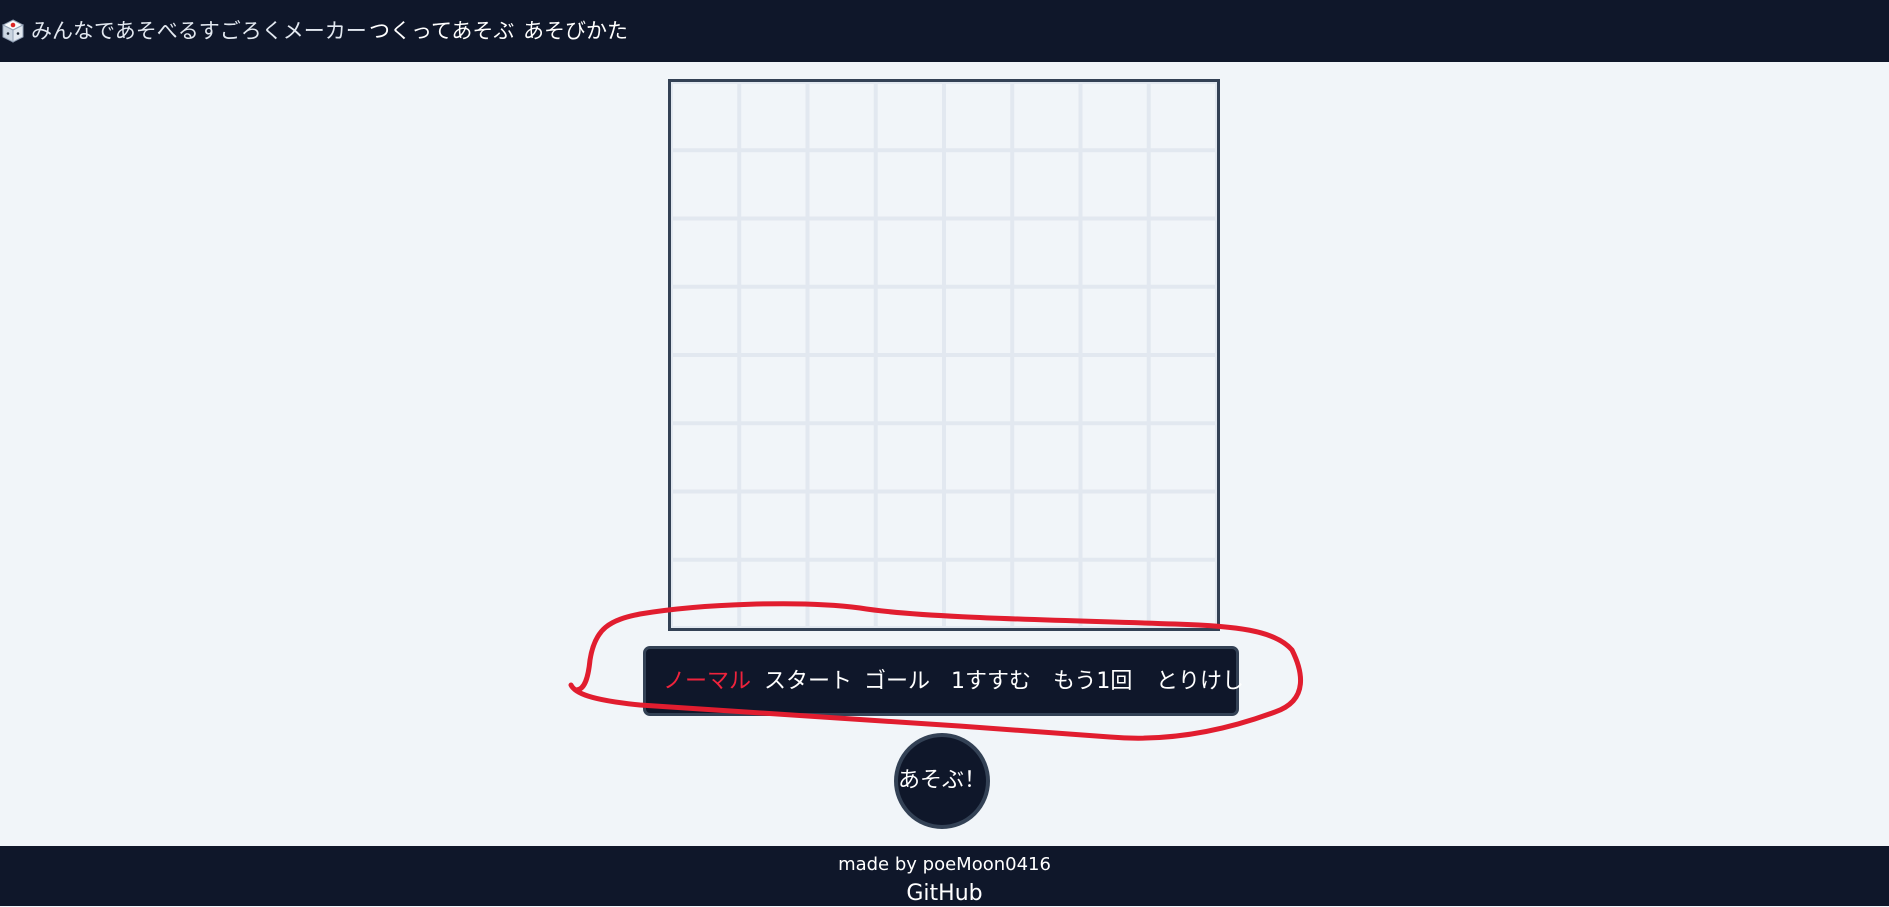 The height and width of the screenshot is (907, 1889). What do you see at coordinates (897, 681) in the screenshot?
I see `tool-goal: ゴール` at bounding box center [897, 681].